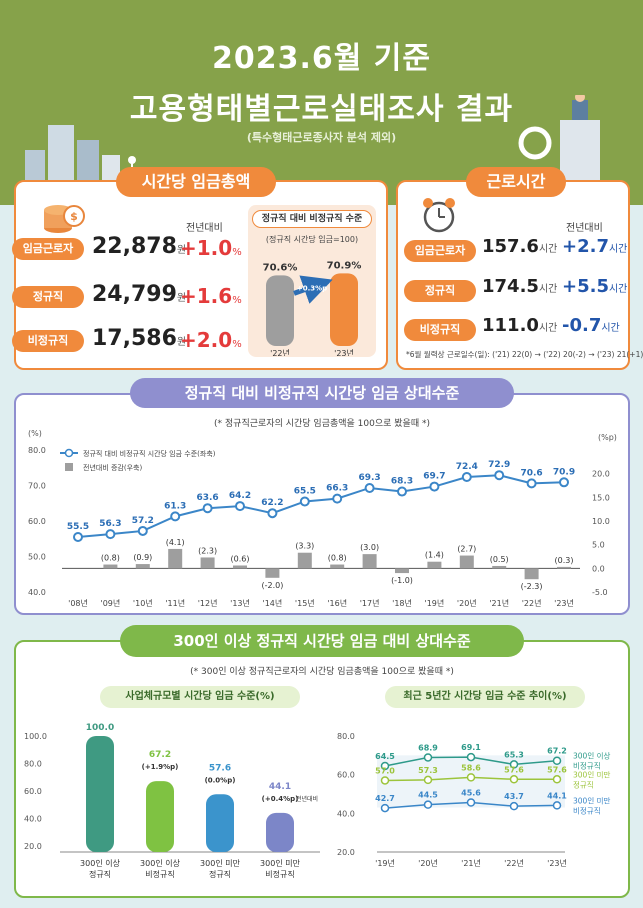 The image size is (643, 908). What do you see at coordinates (337, 489) in the screenshot?
I see `relative-level-label-8: 66.3` at bounding box center [337, 489].